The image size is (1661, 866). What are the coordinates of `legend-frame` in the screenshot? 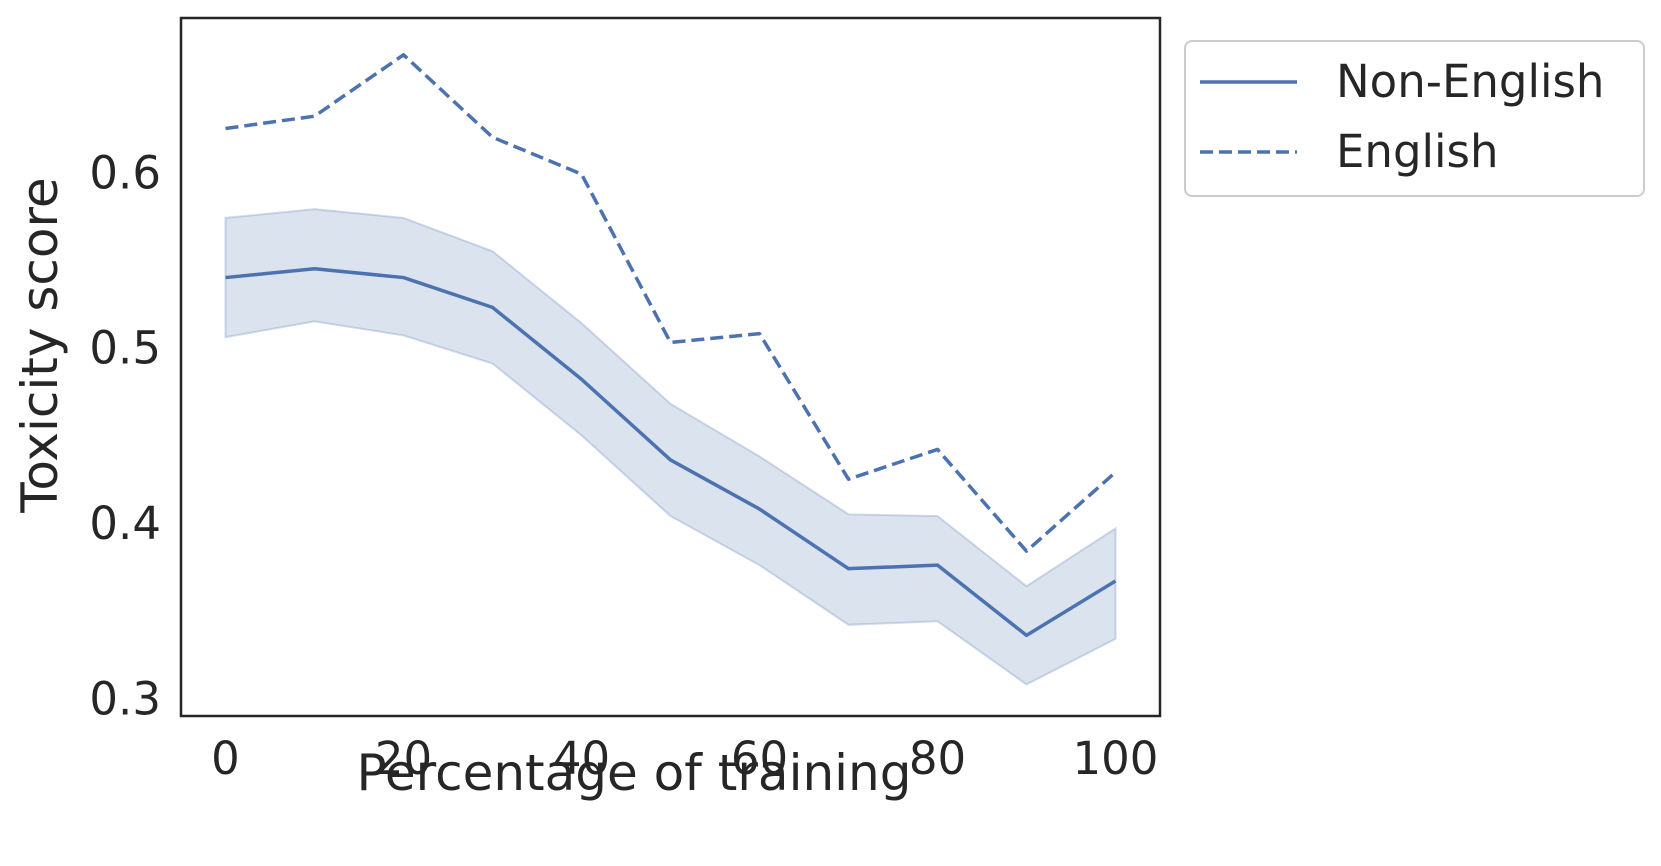 It's located at (1414, 118).